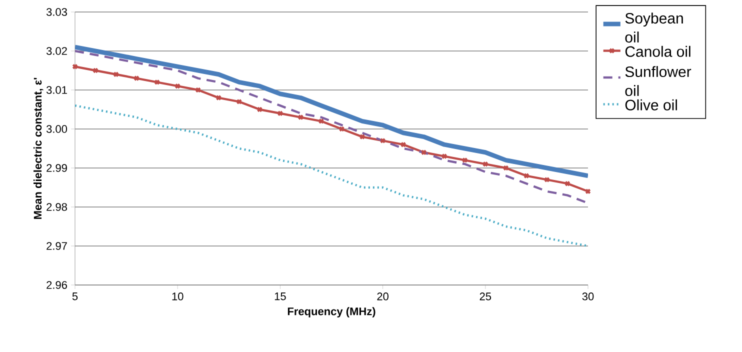 This screenshot has width=742, height=352. I want to click on y-tick-label: 3.02, so click(56, 51).